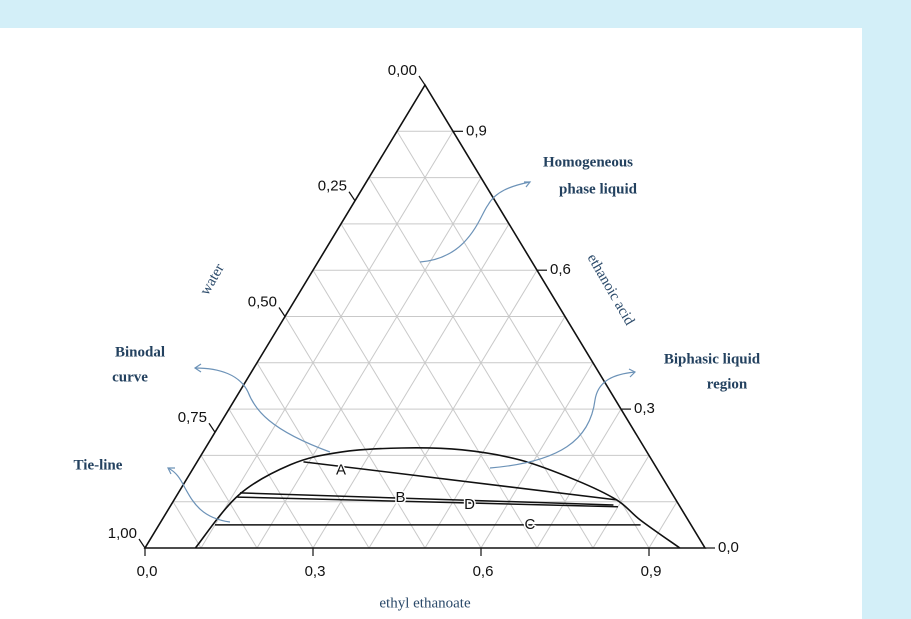 Image resolution: width=911 pixels, height=619 pixels. What do you see at coordinates (588, 162) in the screenshot?
I see `annotation: Homogeneous` at bounding box center [588, 162].